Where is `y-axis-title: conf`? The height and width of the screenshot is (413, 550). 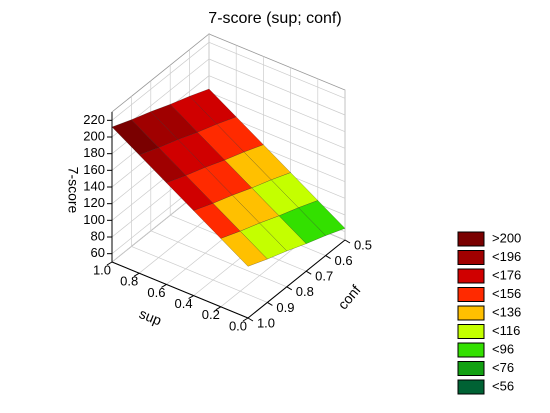
y-axis-title: conf is located at coordinates (348, 297).